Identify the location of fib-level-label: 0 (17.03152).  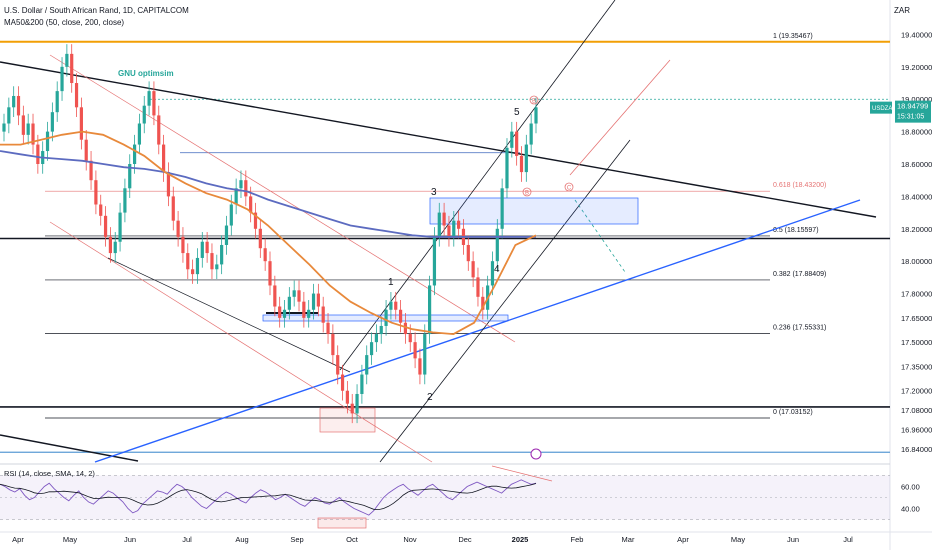
(793, 412).